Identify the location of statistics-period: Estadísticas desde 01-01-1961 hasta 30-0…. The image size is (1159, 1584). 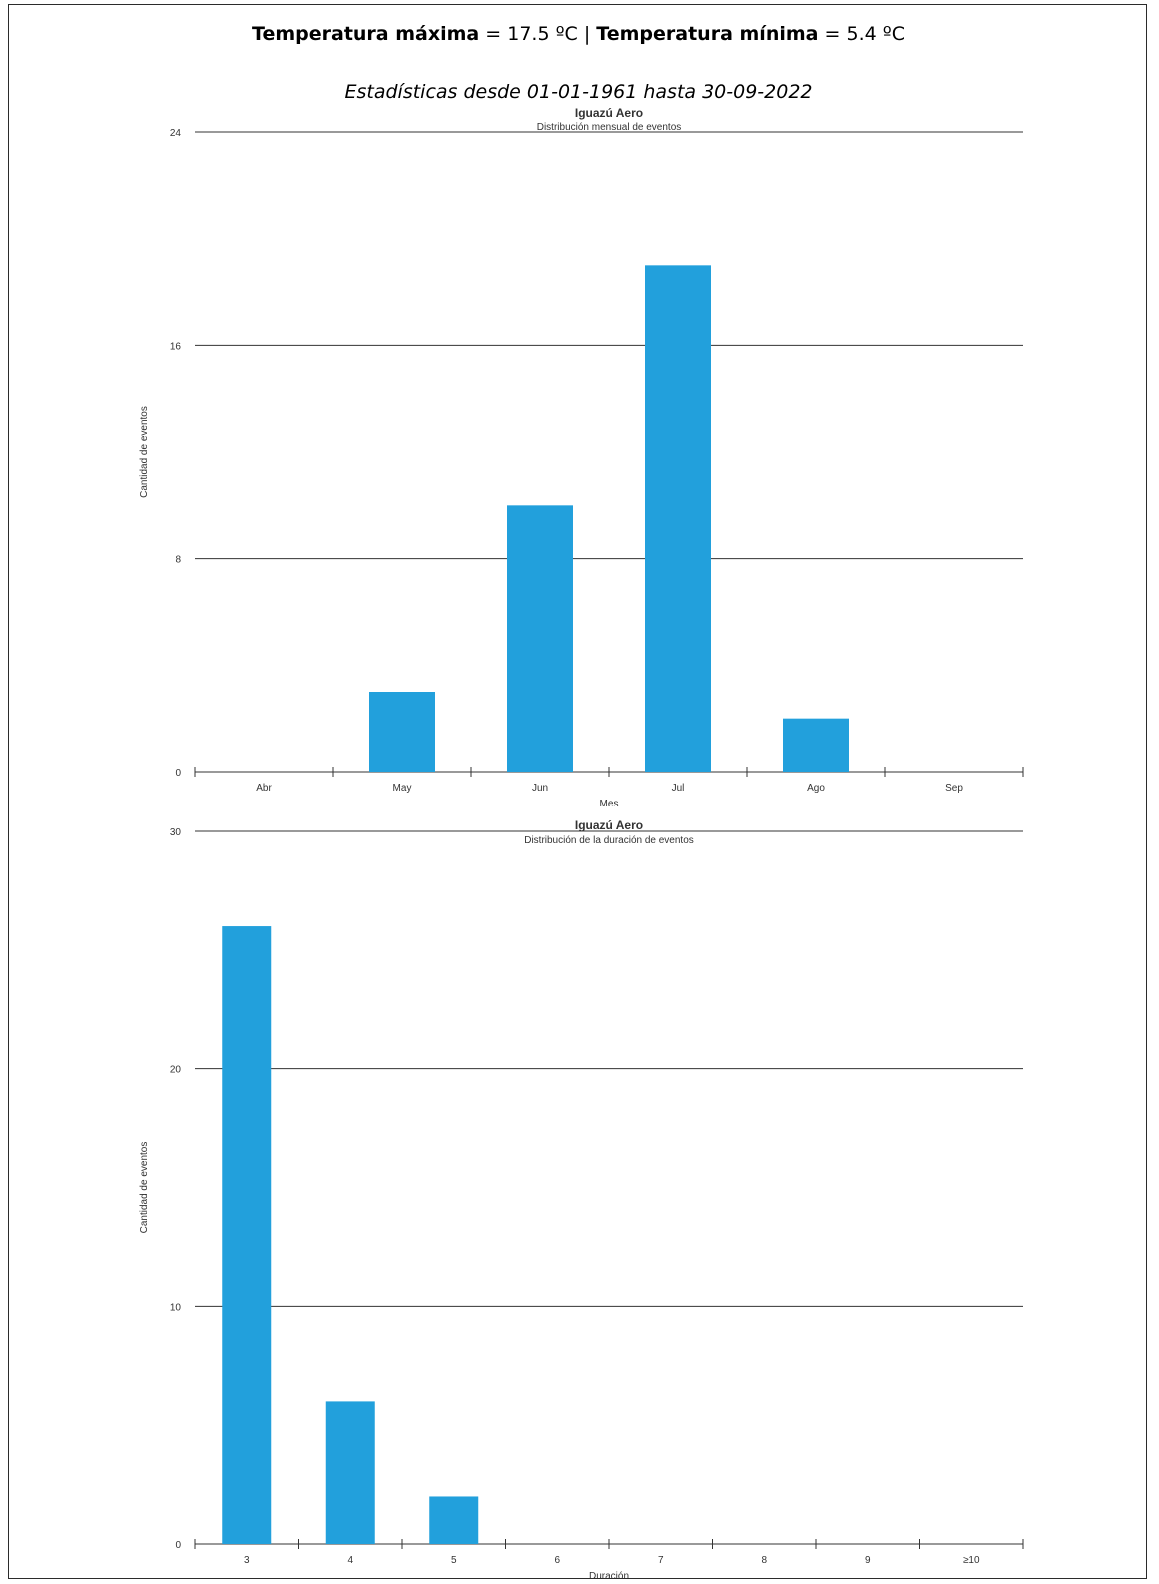
(578, 92).